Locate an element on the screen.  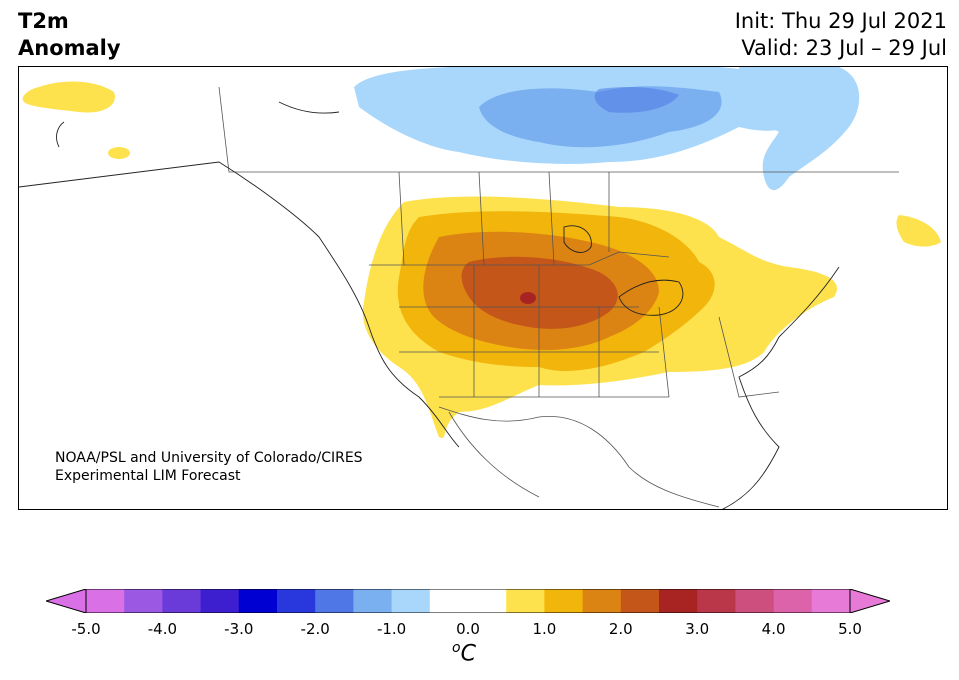
cold-anomaly-region is located at coordinates (607, 129).